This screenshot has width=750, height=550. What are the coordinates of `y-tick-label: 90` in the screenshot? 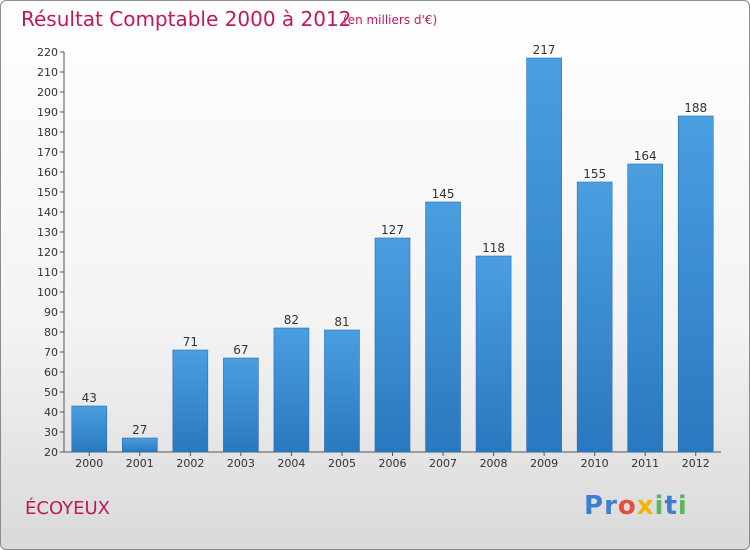 It's located at (51, 312).